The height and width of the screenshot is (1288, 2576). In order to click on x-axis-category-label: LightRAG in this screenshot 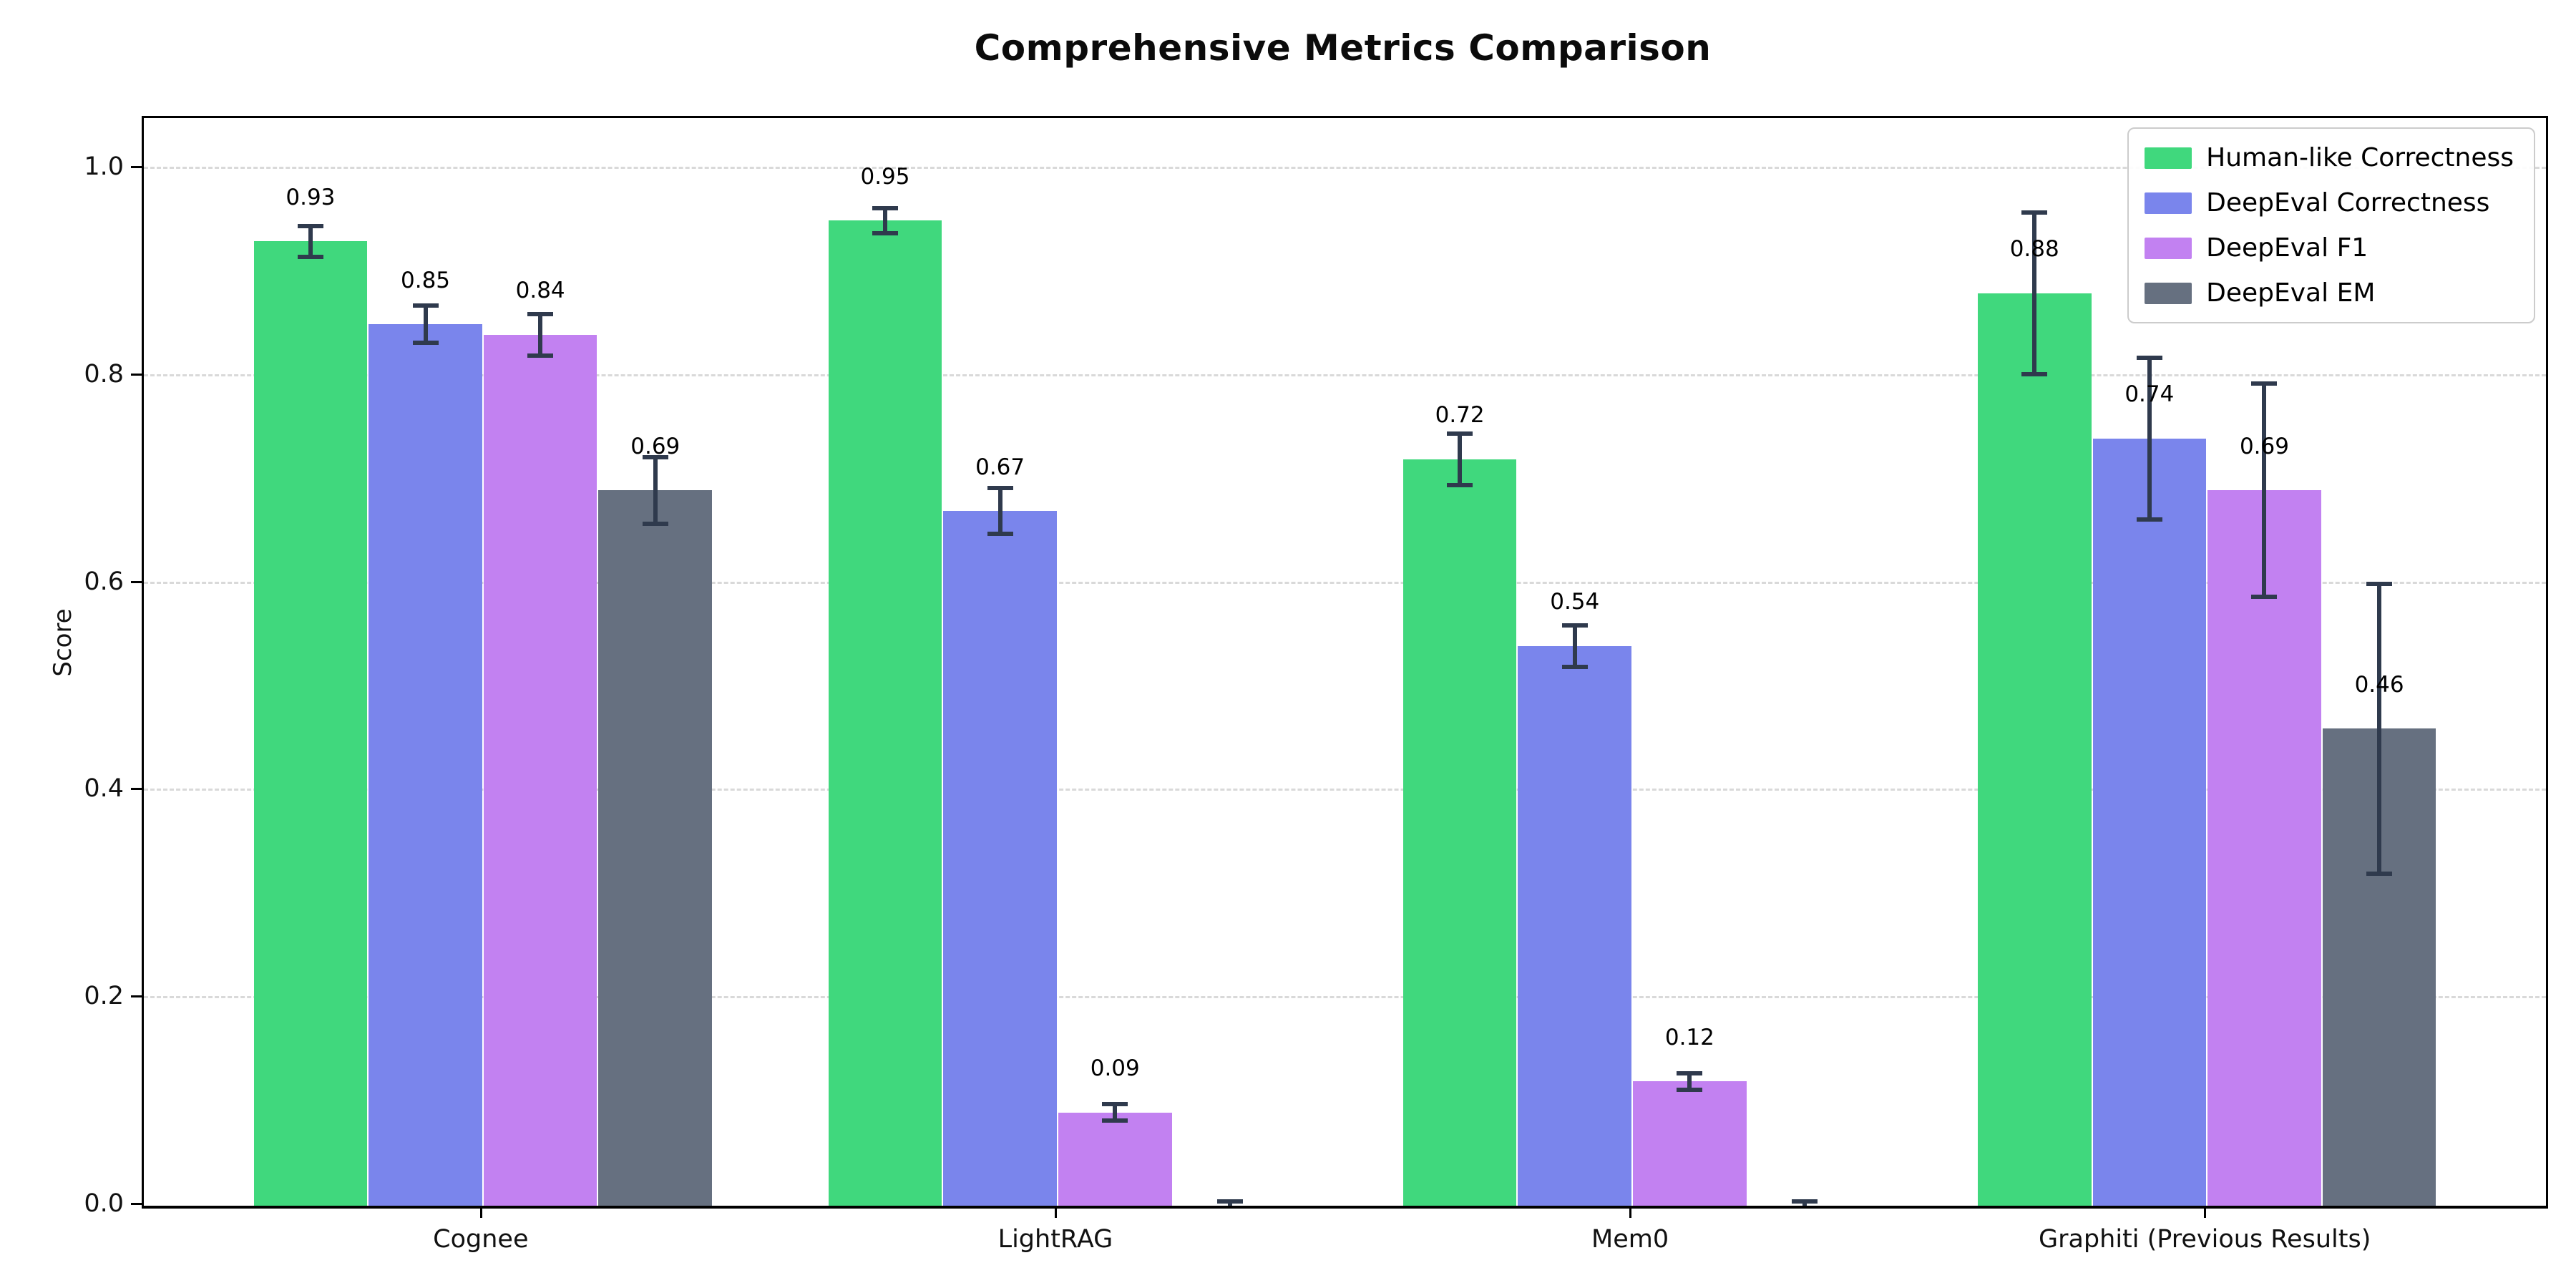, I will do `click(1055, 1239)`.